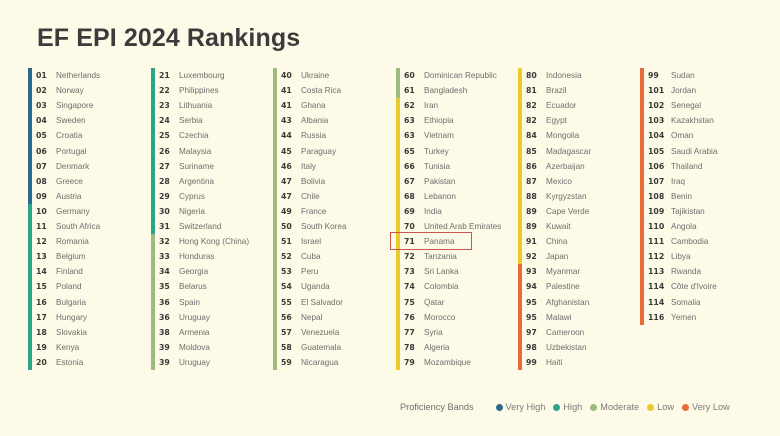  What do you see at coordinates (409, 317) in the screenshot?
I see `rank-number: 76` at bounding box center [409, 317].